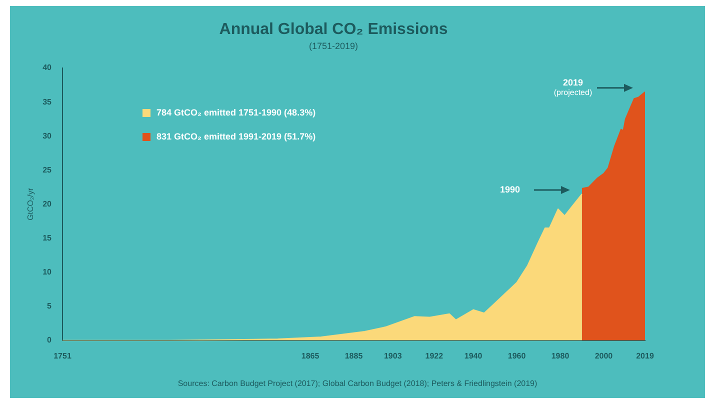 The height and width of the screenshot is (405, 715). What do you see at coordinates (604, 355) in the screenshot?
I see `x-tick-label: 2000` at bounding box center [604, 355].